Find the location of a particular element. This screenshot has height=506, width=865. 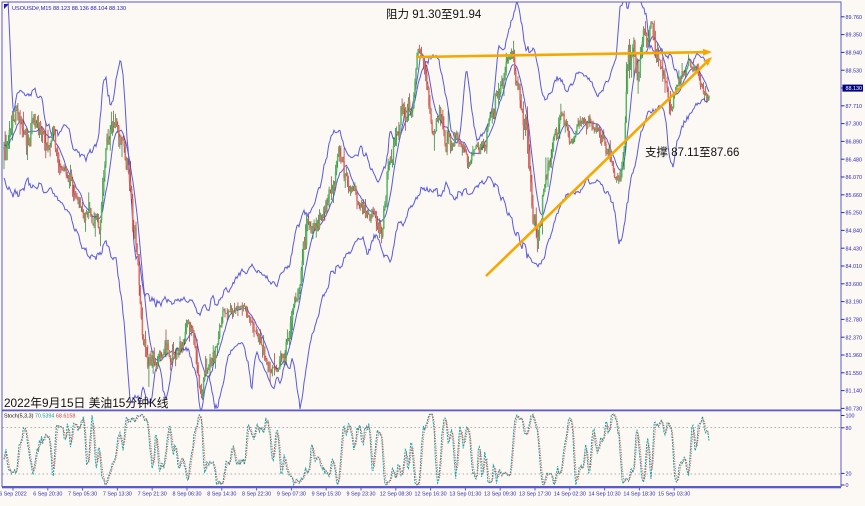

svg-text: 85.660 is located at coordinates (854, 196).